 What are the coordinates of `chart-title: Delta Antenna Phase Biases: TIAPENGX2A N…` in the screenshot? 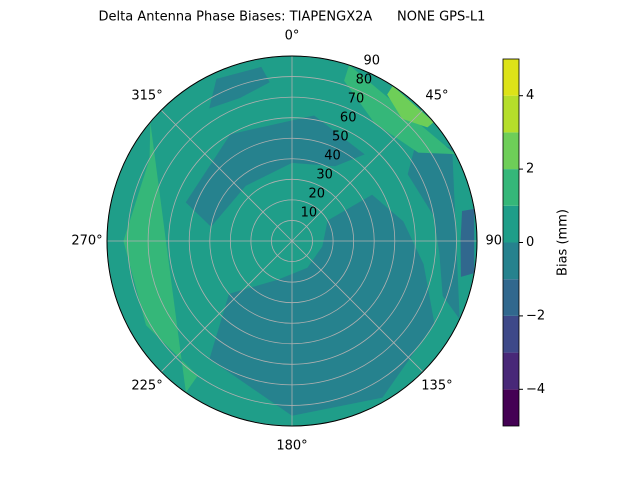 It's located at (292, 17).